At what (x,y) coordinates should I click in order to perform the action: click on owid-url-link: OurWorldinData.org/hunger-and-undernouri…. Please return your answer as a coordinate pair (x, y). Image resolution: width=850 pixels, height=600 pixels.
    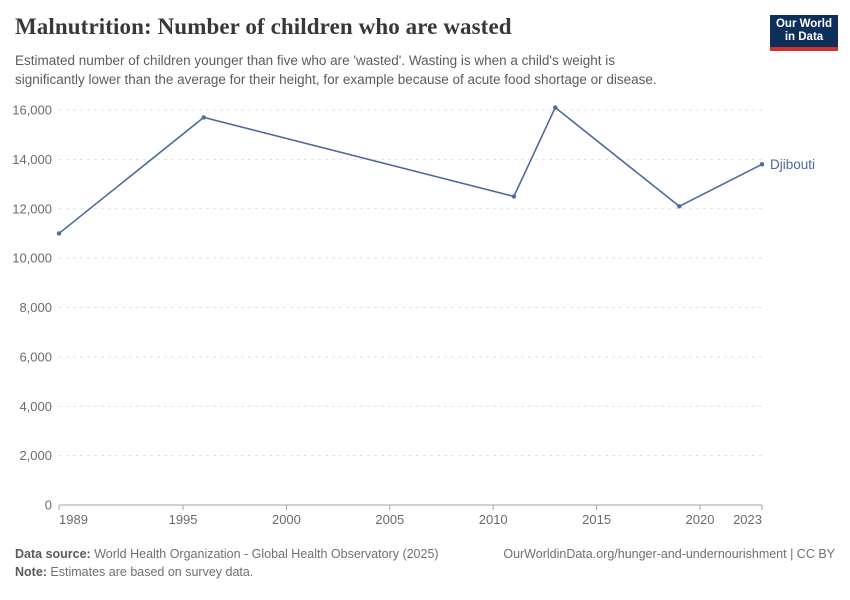
    Looking at the image, I should click on (669, 554).